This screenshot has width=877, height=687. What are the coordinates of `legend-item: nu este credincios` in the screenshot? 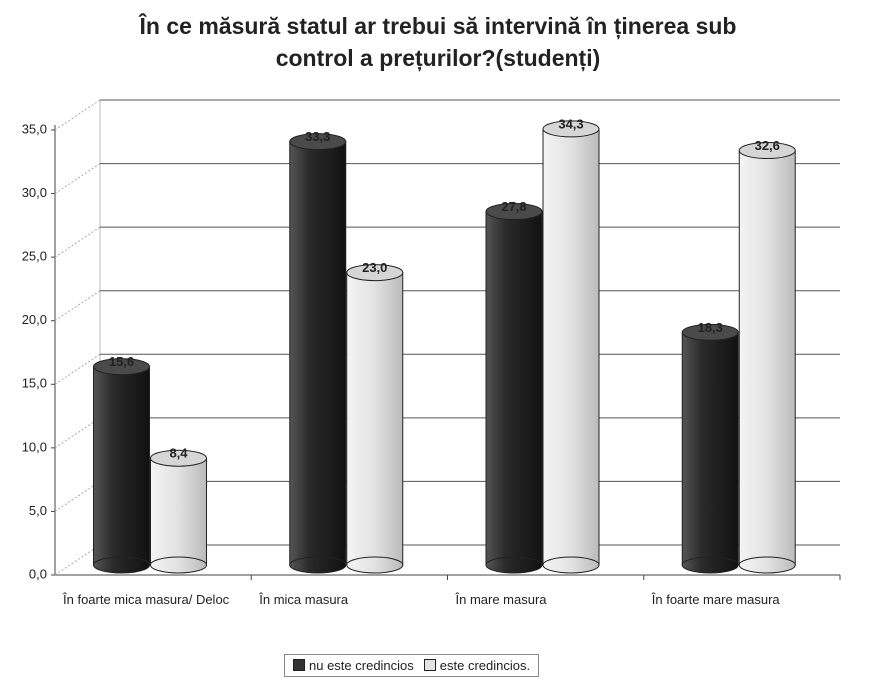 It's located at (353, 665).